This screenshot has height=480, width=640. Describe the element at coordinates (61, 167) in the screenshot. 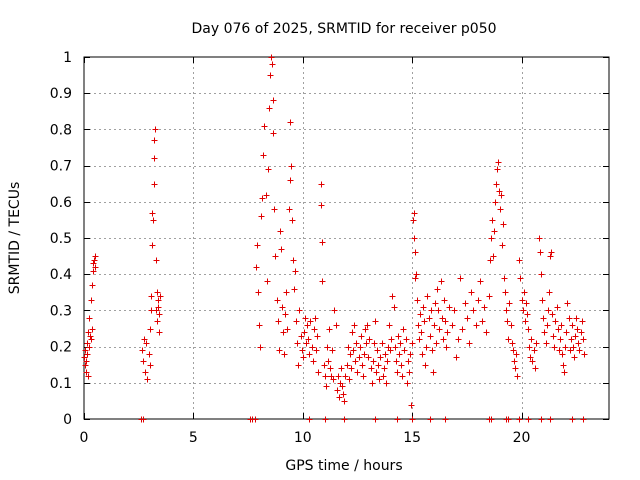

I see `y-tick-label: 0.7` at that location.